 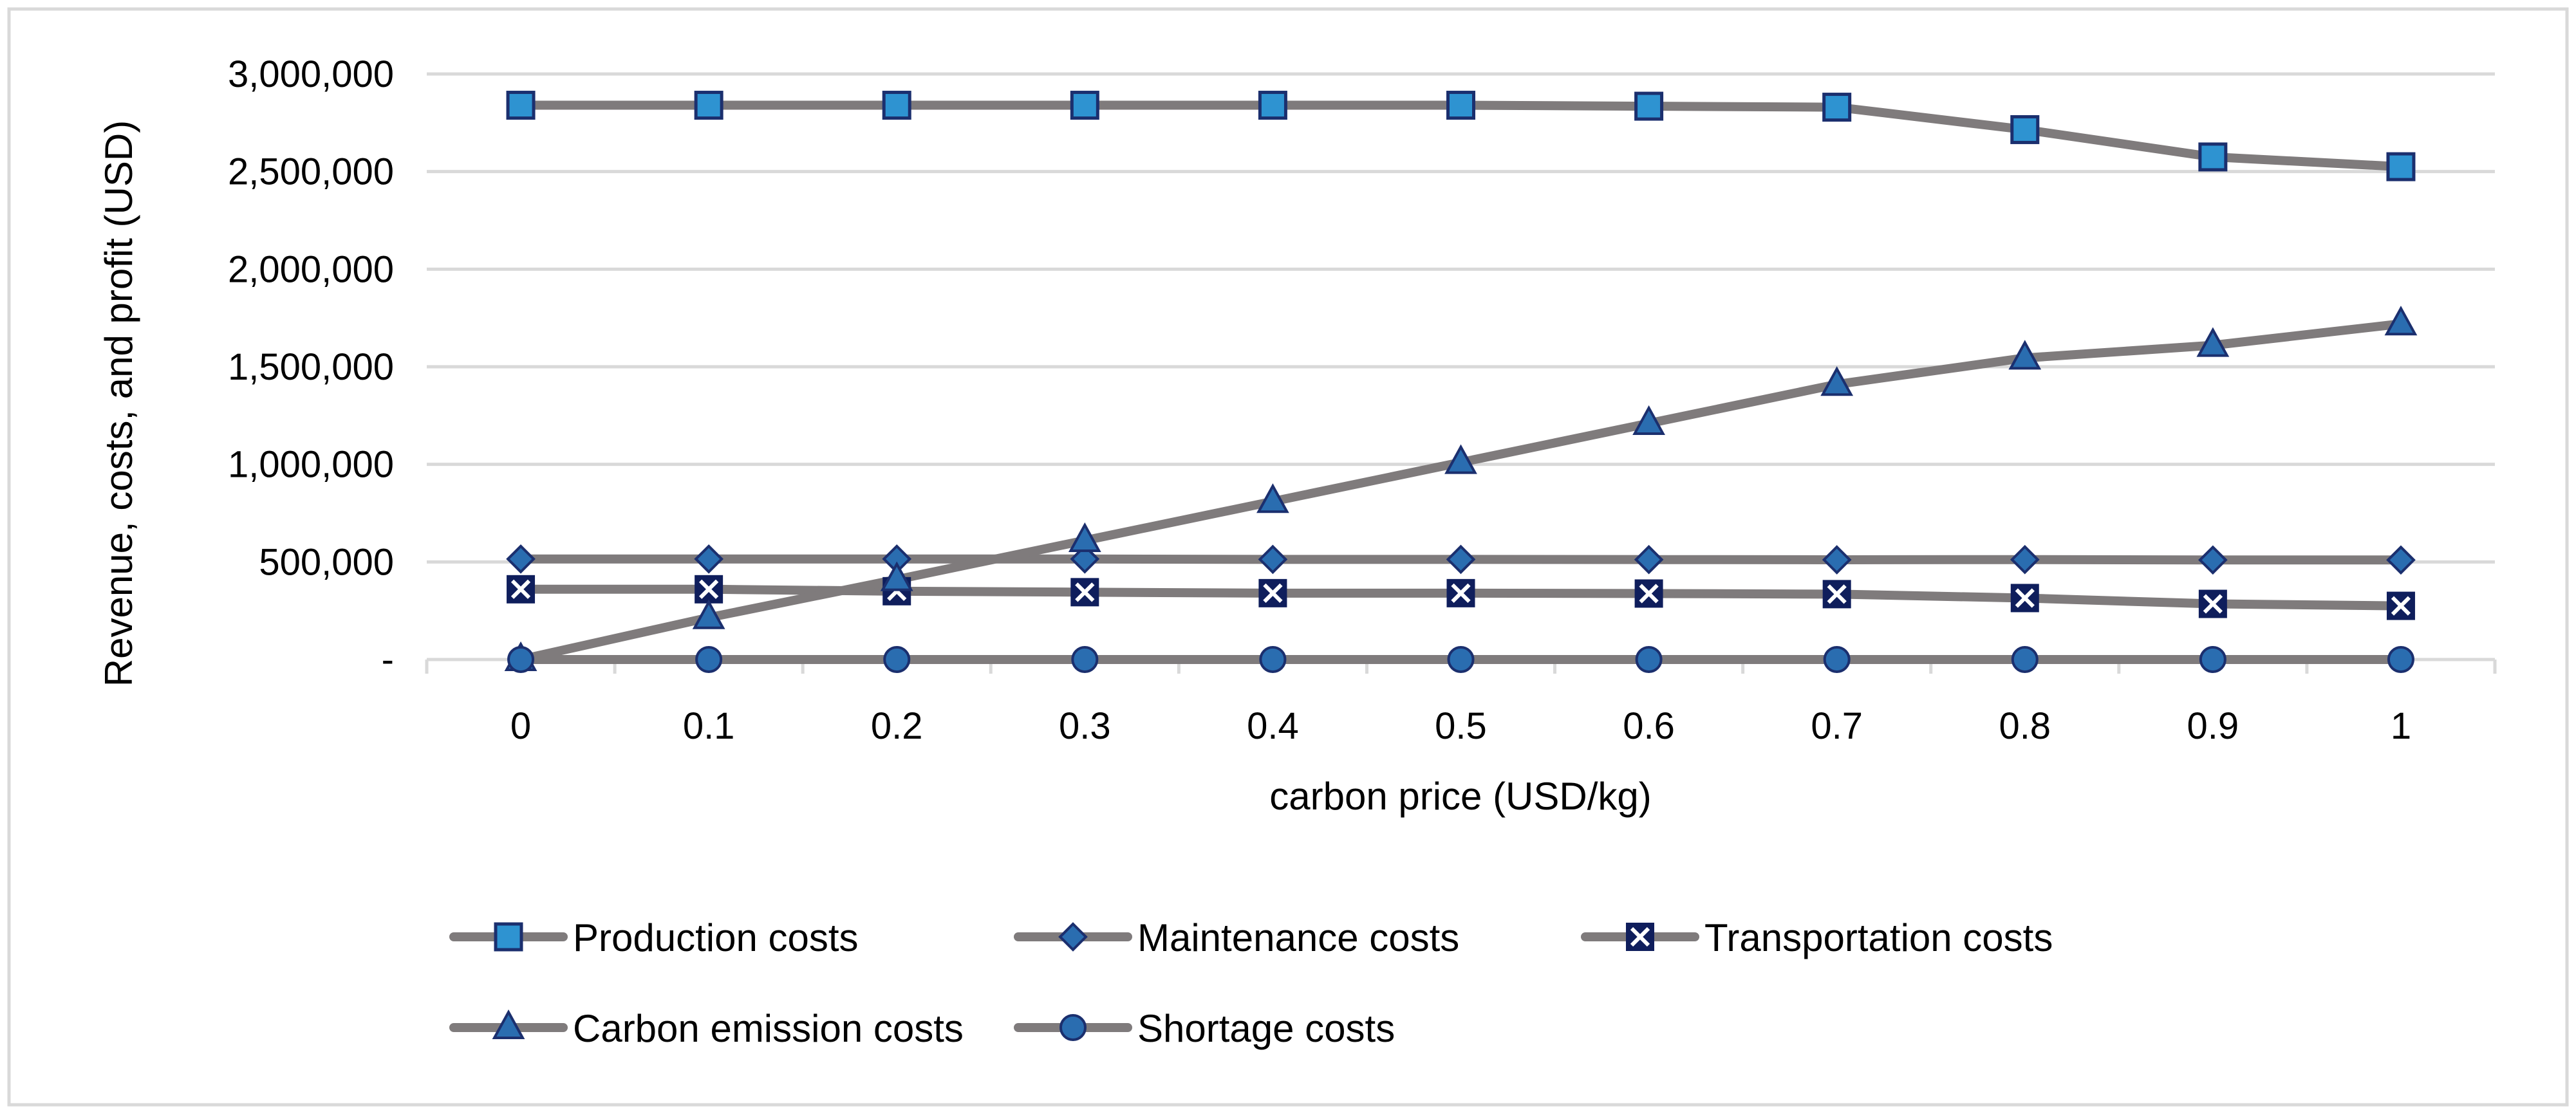 I want to click on legend-label: Carbon emission costs, so click(x=768, y=1028).